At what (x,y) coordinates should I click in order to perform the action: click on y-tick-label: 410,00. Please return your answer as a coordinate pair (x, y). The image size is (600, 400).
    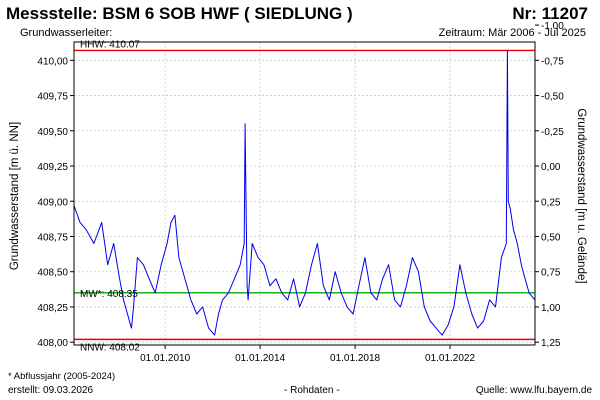
    Looking at the image, I should click on (52, 61).